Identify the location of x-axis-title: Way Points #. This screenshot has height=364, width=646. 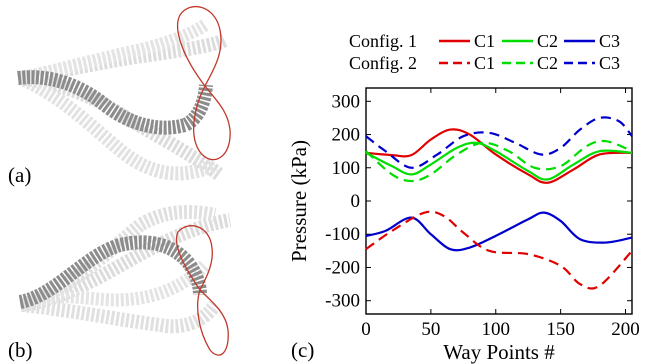
(499, 352).